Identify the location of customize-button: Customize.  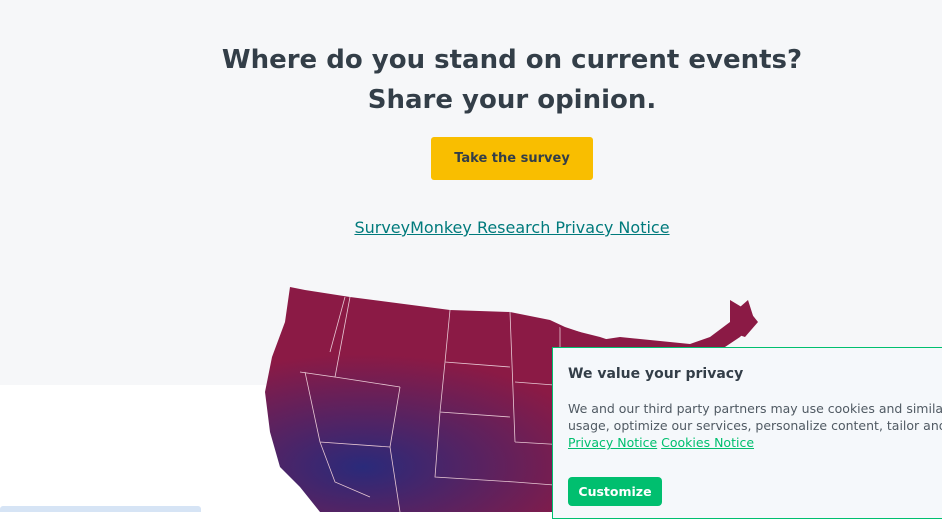
(615, 491).